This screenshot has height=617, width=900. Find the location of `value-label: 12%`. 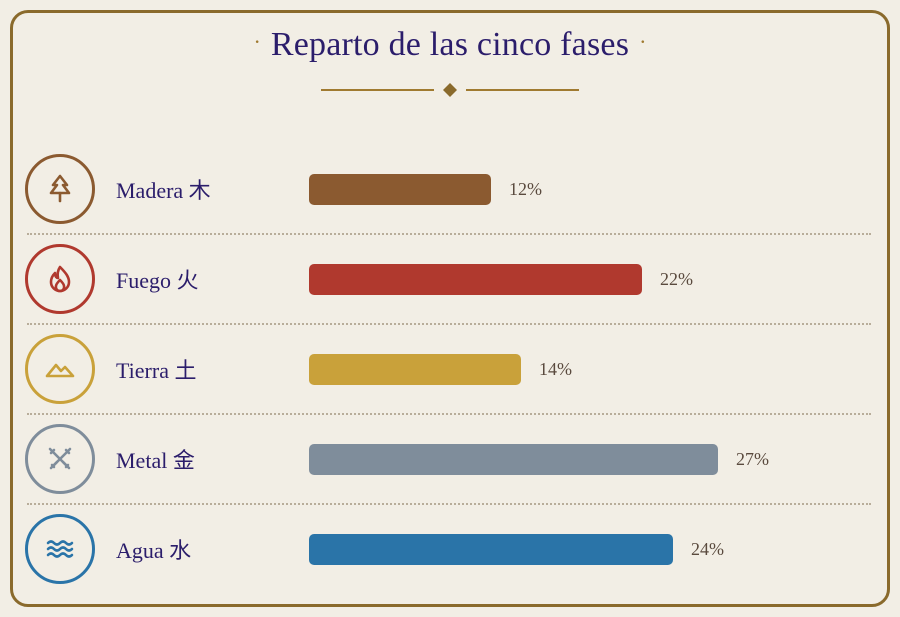

value-label: 12% is located at coordinates (525, 189).